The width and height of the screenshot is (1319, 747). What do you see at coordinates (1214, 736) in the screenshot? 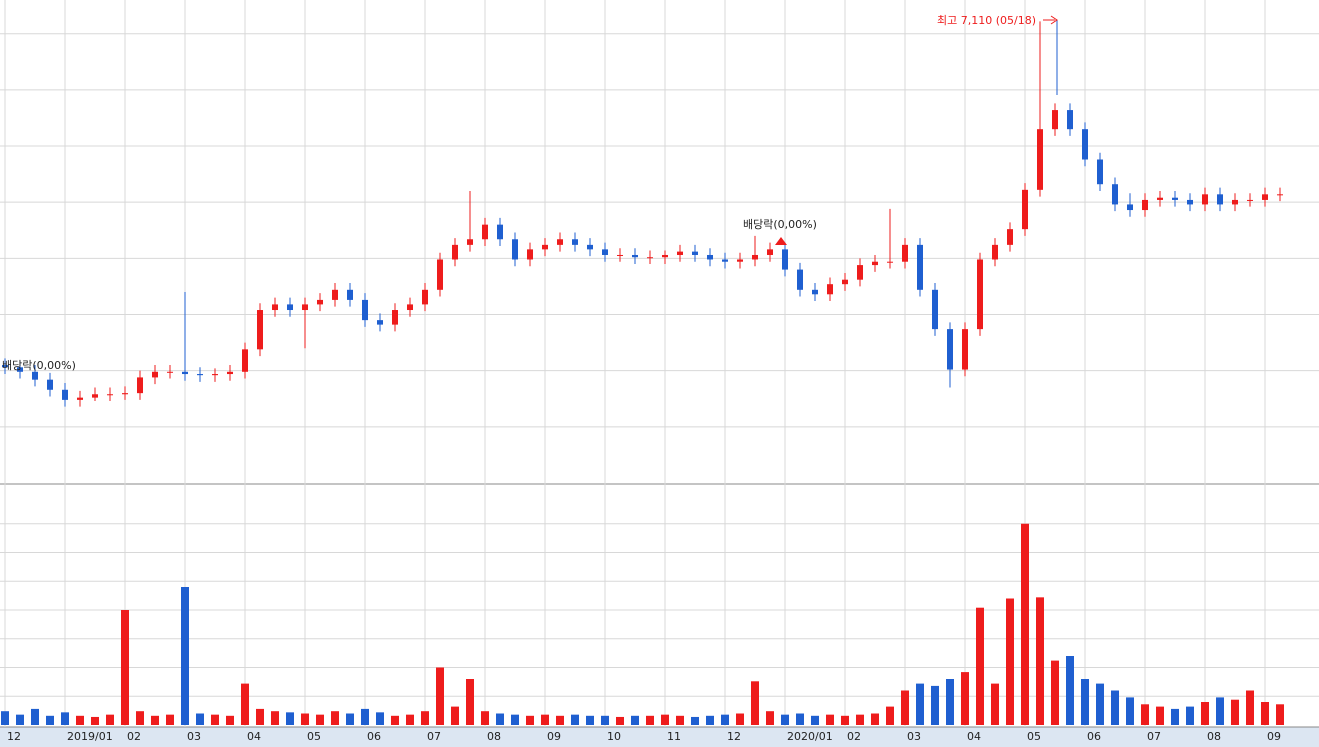
I see `x-tick-label: 08` at bounding box center [1214, 736].